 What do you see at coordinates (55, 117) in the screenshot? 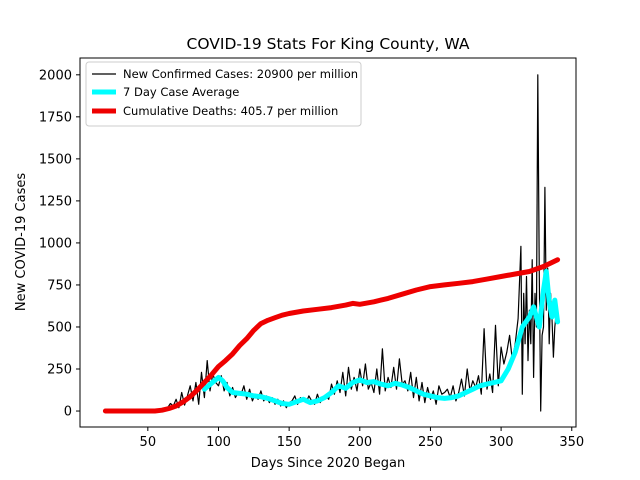
I see `y-tick-label: 1750` at bounding box center [55, 117].